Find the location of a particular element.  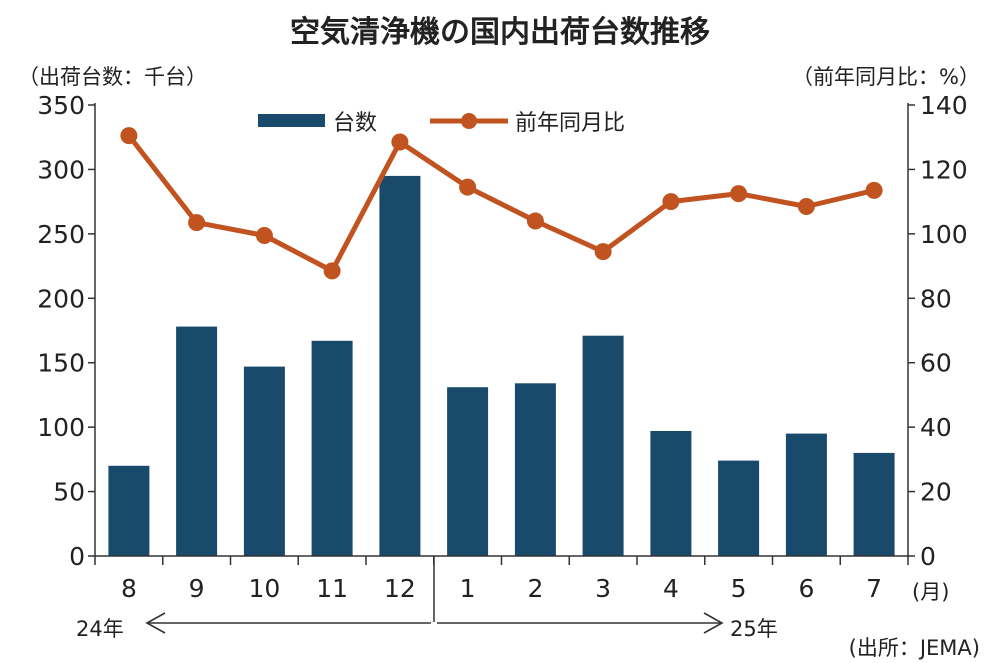

x-axis-unit: (月) is located at coordinates (930, 592).